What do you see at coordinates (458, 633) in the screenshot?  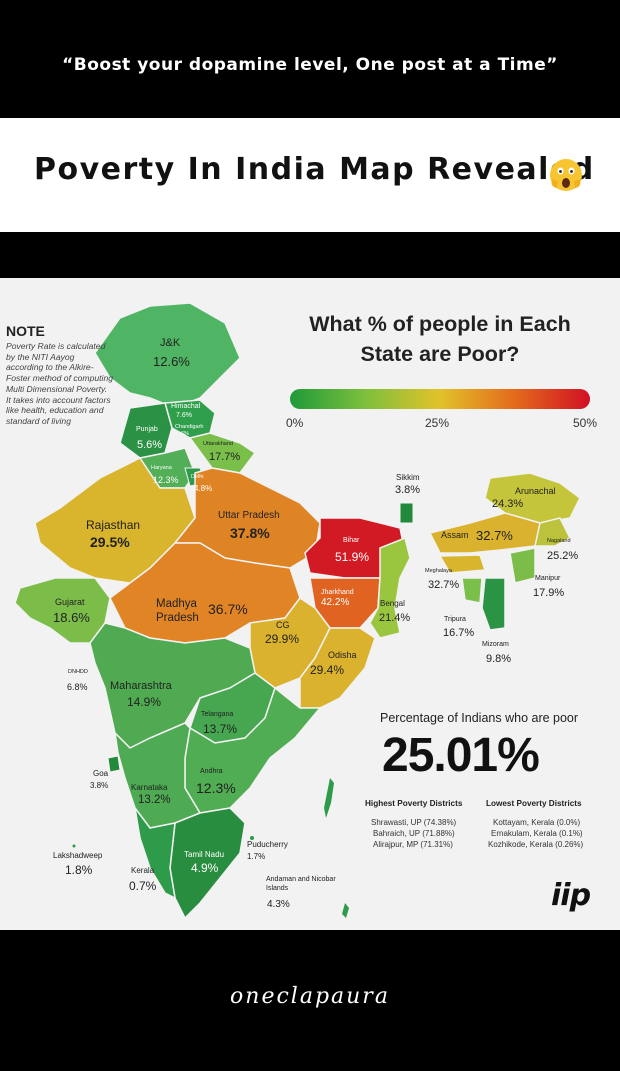 I see `state-value-tripura: 16.7%` at bounding box center [458, 633].